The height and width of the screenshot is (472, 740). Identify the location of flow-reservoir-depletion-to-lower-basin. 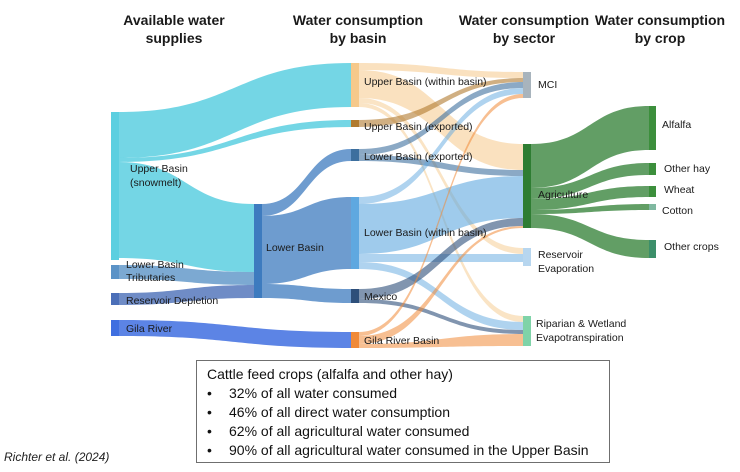
(186, 295).